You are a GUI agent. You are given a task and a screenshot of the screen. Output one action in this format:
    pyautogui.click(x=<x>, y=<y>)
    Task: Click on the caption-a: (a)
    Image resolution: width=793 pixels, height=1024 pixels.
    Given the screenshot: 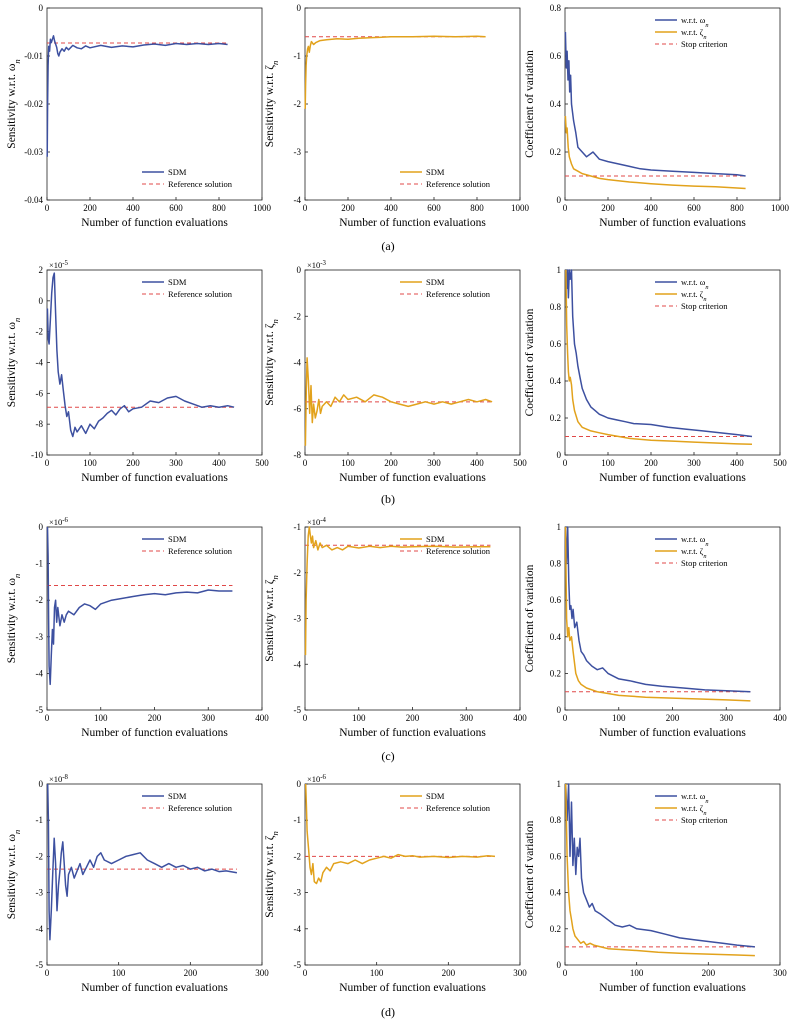 What is the action you would take?
    pyautogui.click(x=387, y=246)
    